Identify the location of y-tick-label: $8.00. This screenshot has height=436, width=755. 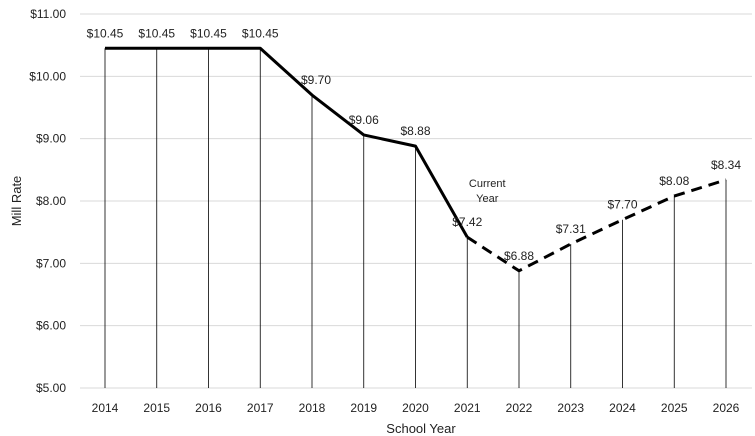
(51, 201).